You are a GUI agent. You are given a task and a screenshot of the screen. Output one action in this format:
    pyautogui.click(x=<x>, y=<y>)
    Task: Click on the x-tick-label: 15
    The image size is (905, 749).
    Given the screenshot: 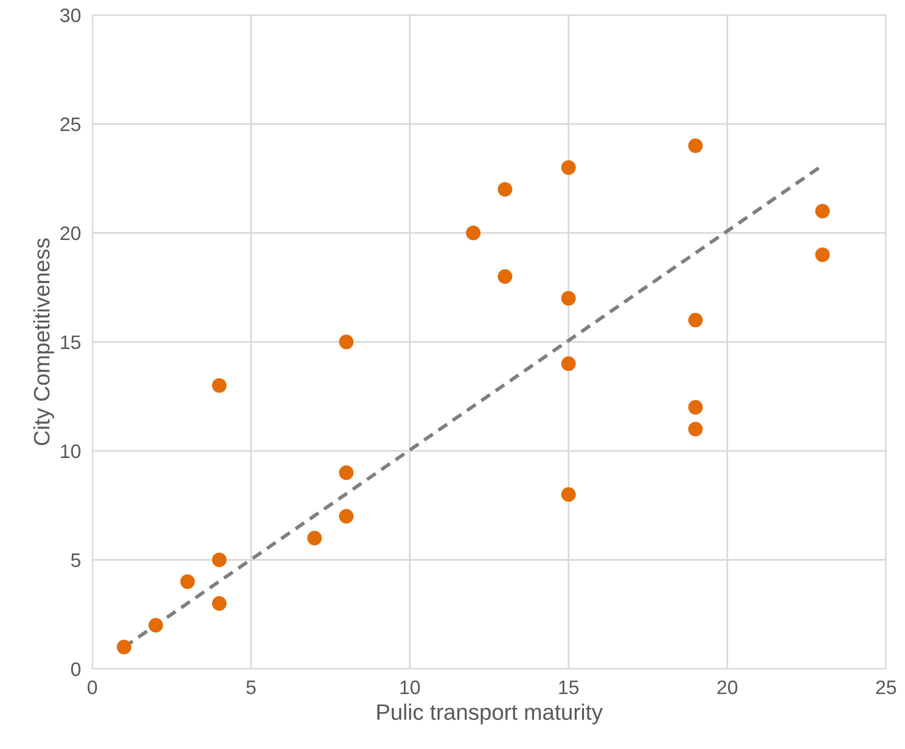 What is the action you would take?
    pyautogui.click(x=569, y=687)
    